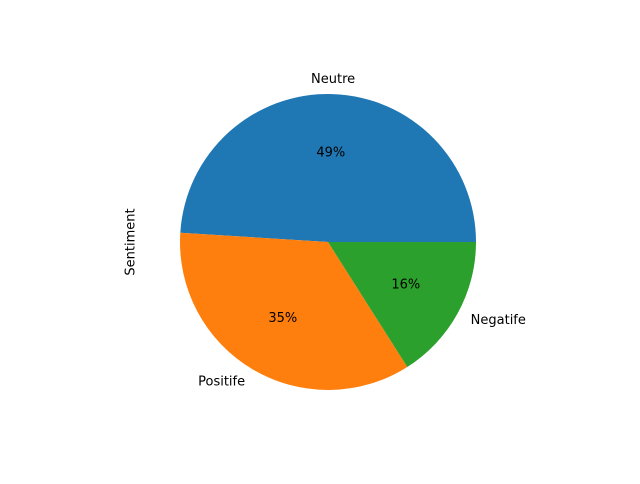 This screenshot has height=484, width=640. I want to click on pct-label-negatife: 16%, so click(405, 284).